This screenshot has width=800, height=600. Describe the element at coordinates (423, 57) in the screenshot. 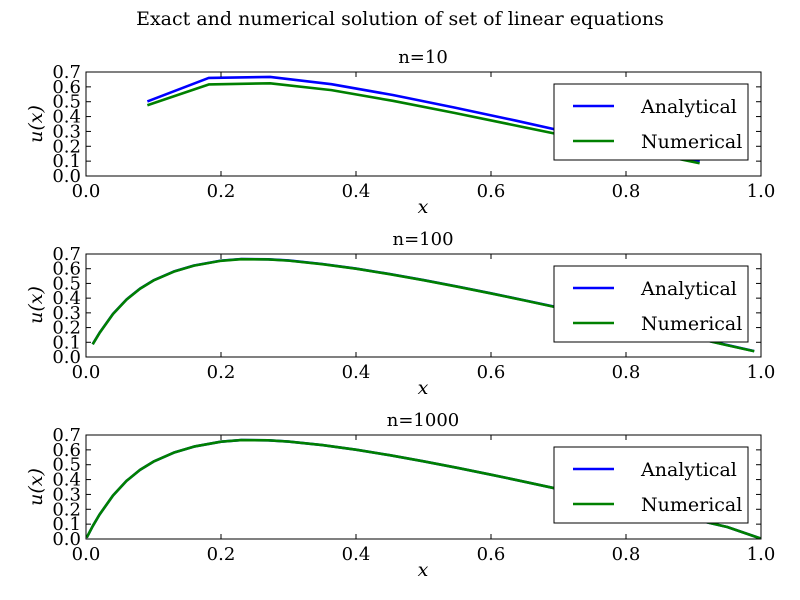

I see `subplot-title: n=10` at that location.